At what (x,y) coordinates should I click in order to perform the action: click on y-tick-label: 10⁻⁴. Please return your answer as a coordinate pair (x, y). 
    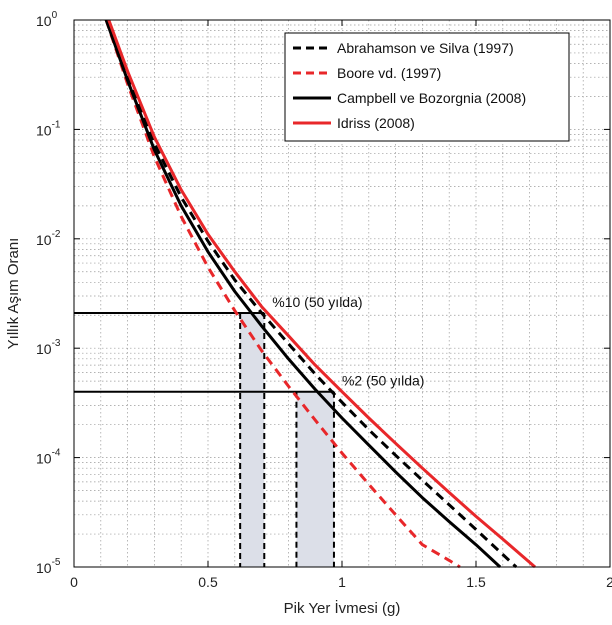
    Looking at the image, I should click on (48, 457).